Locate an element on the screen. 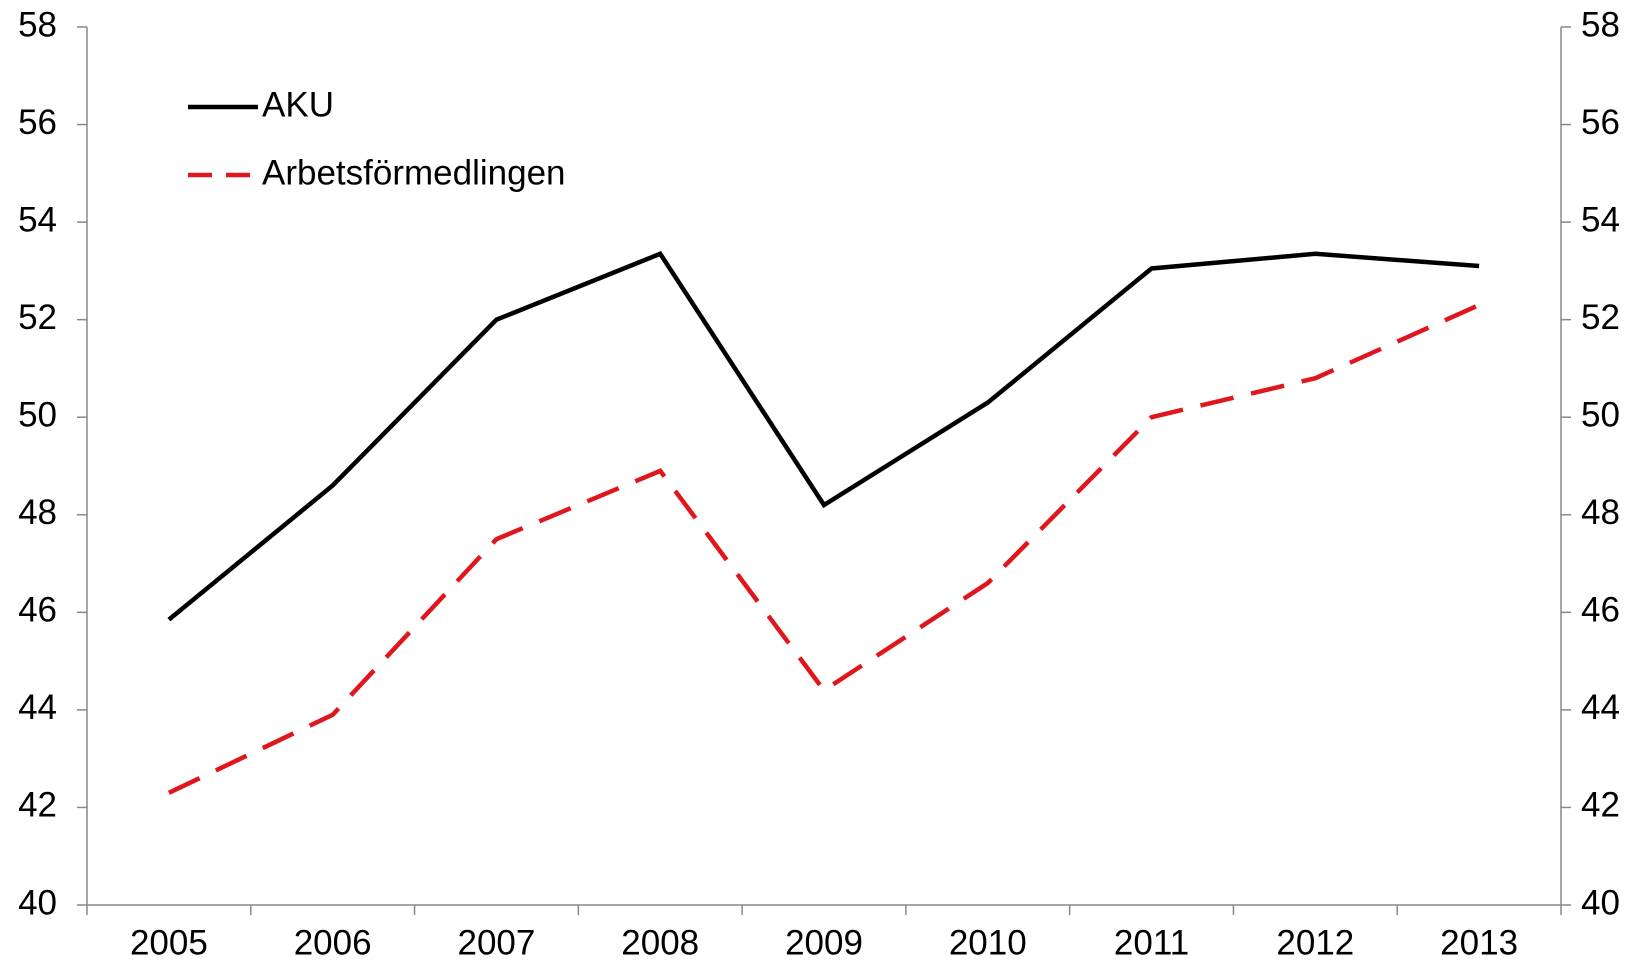  y2-tick-label: 46 is located at coordinates (1600, 610).